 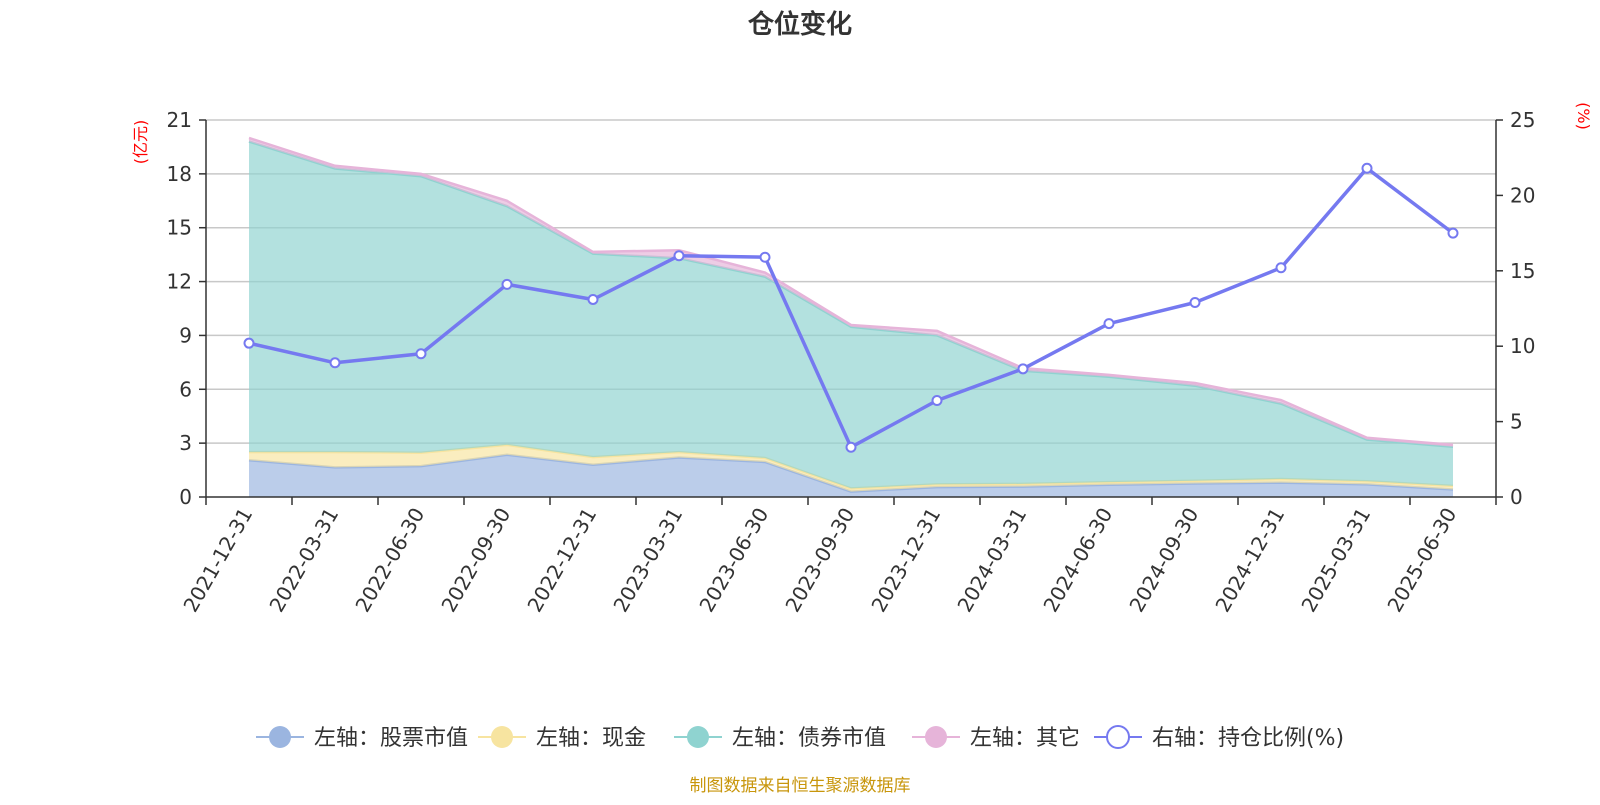 What do you see at coordinates (1522, 271) in the screenshot?
I see `right-tick-label: 15` at bounding box center [1522, 271].